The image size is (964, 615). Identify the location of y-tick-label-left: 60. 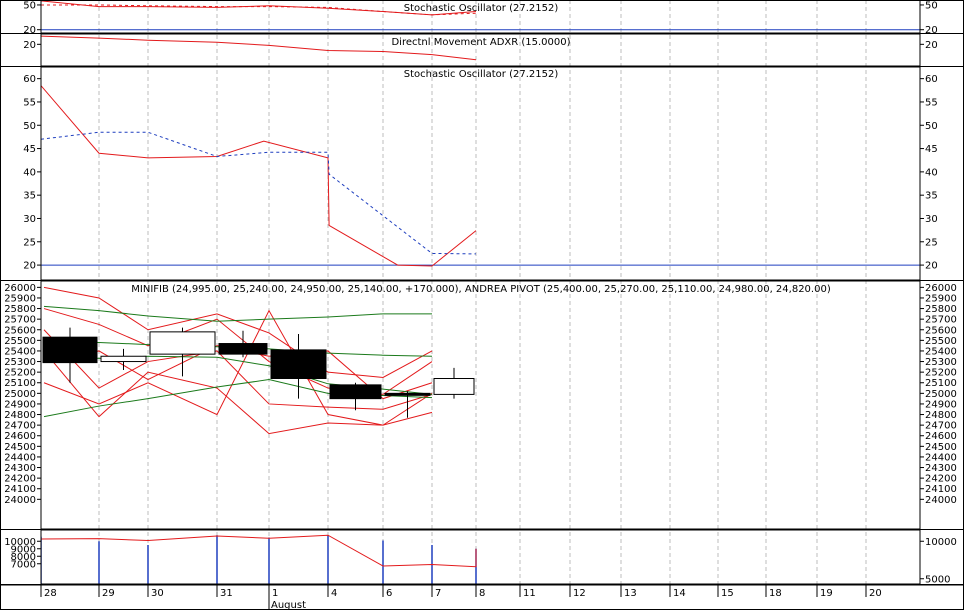
(29, 79).